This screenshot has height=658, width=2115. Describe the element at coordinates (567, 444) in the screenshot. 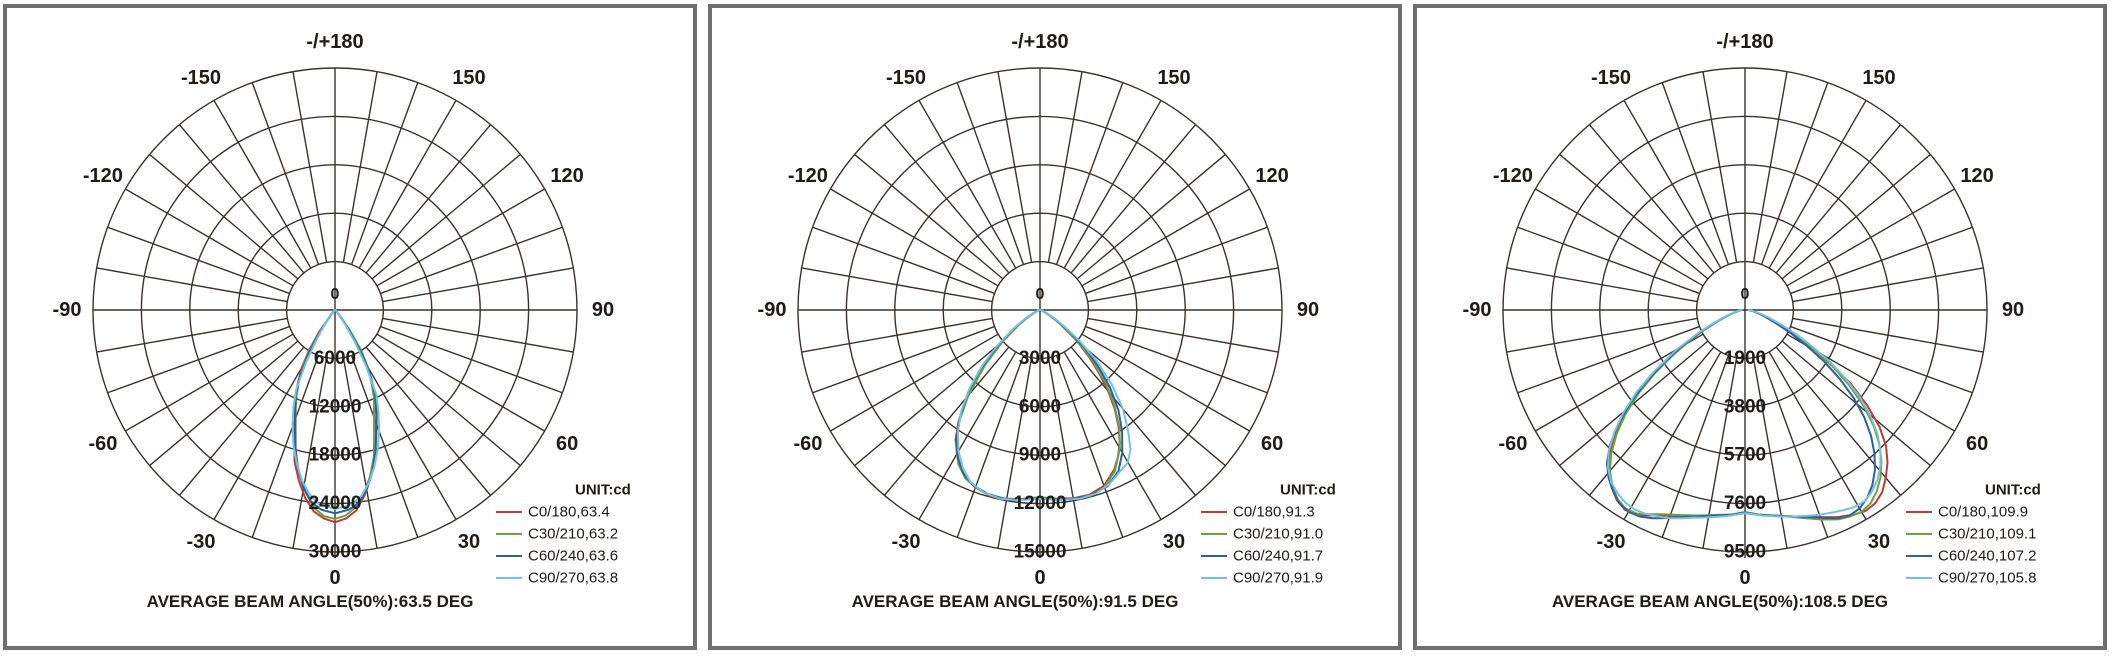

I see `angle-tick-label: 60` at that location.